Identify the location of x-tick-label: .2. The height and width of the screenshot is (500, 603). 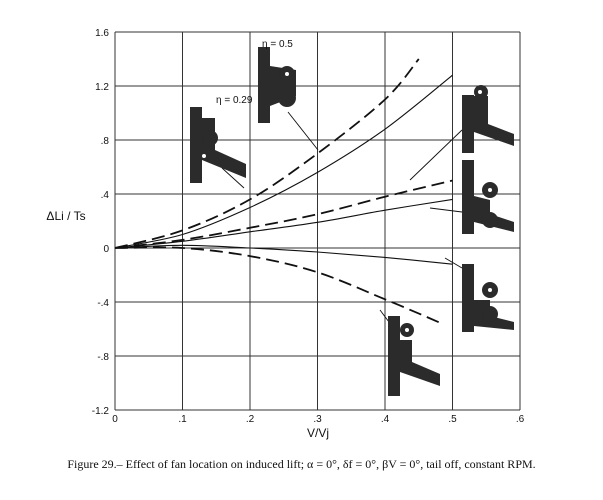
(250, 419).